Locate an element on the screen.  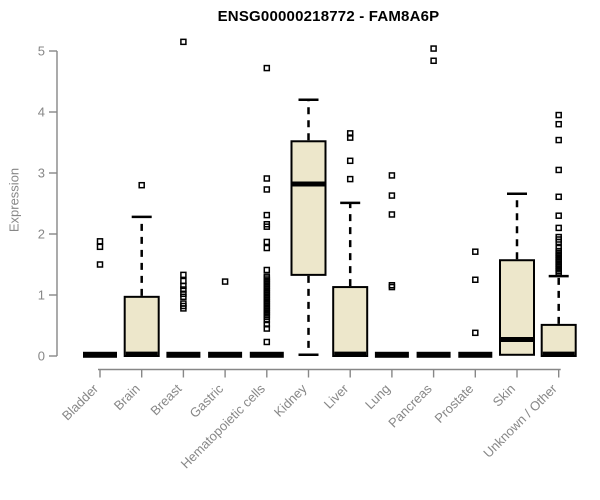
y-tick-label: 1 is located at coordinates (41, 295).